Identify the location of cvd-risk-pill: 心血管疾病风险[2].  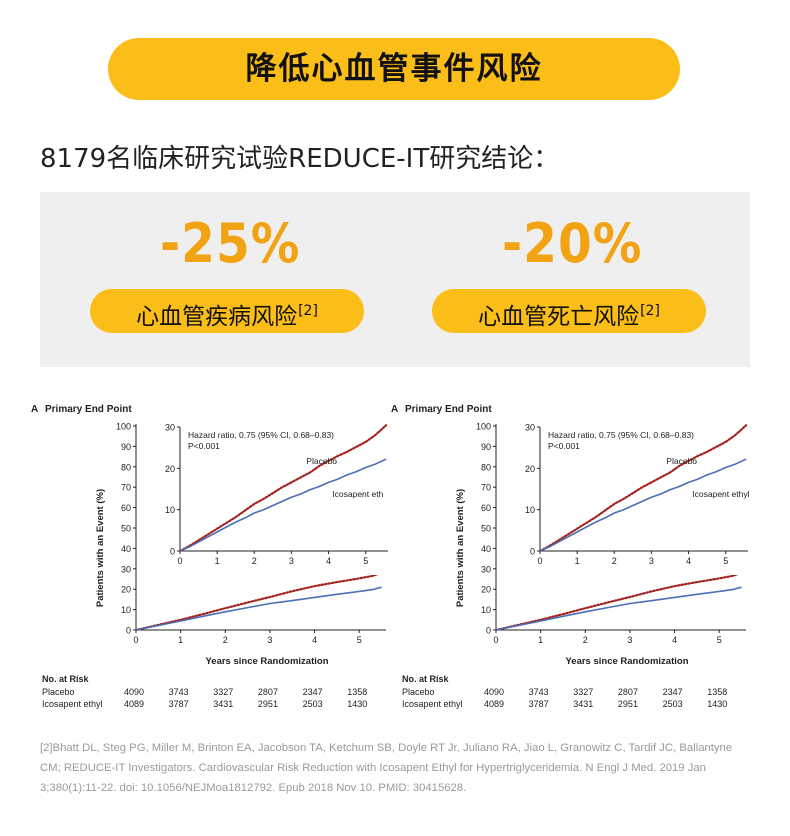
(227, 311).